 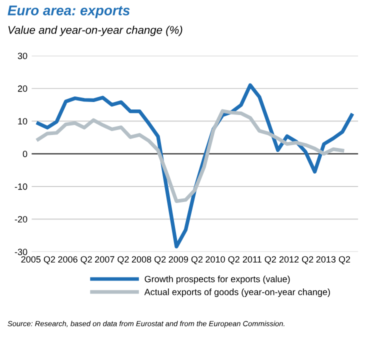 I want to click on legend-label: Actual exports of goods (year-on-year change), so click(x=237, y=292).